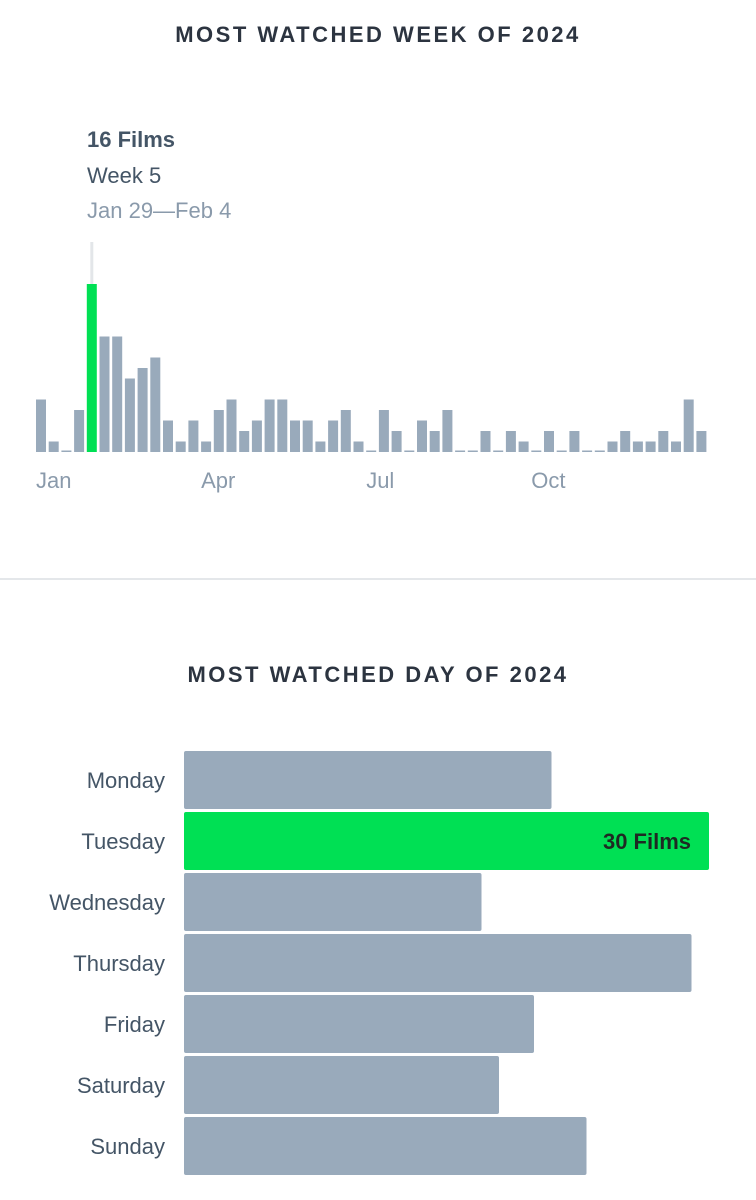 This screenshot has height=1200, width=756. What do you see at coordinates (127, 1146) in the screenshot?
I see `day-label: Sunday` at bounding box center [127, 1146].